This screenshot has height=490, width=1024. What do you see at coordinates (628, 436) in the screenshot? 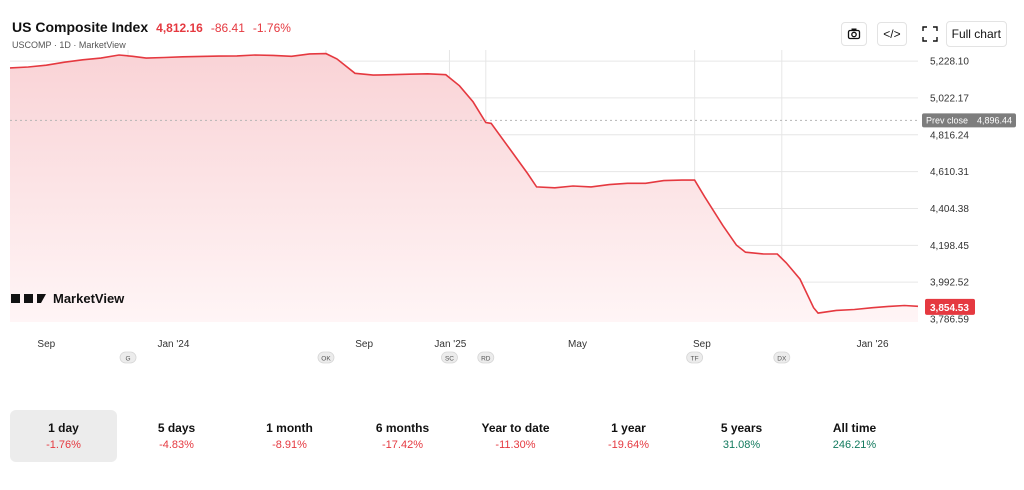
I see `period-1-year: 1 year -19.64%` at bounding box center [628, 436].